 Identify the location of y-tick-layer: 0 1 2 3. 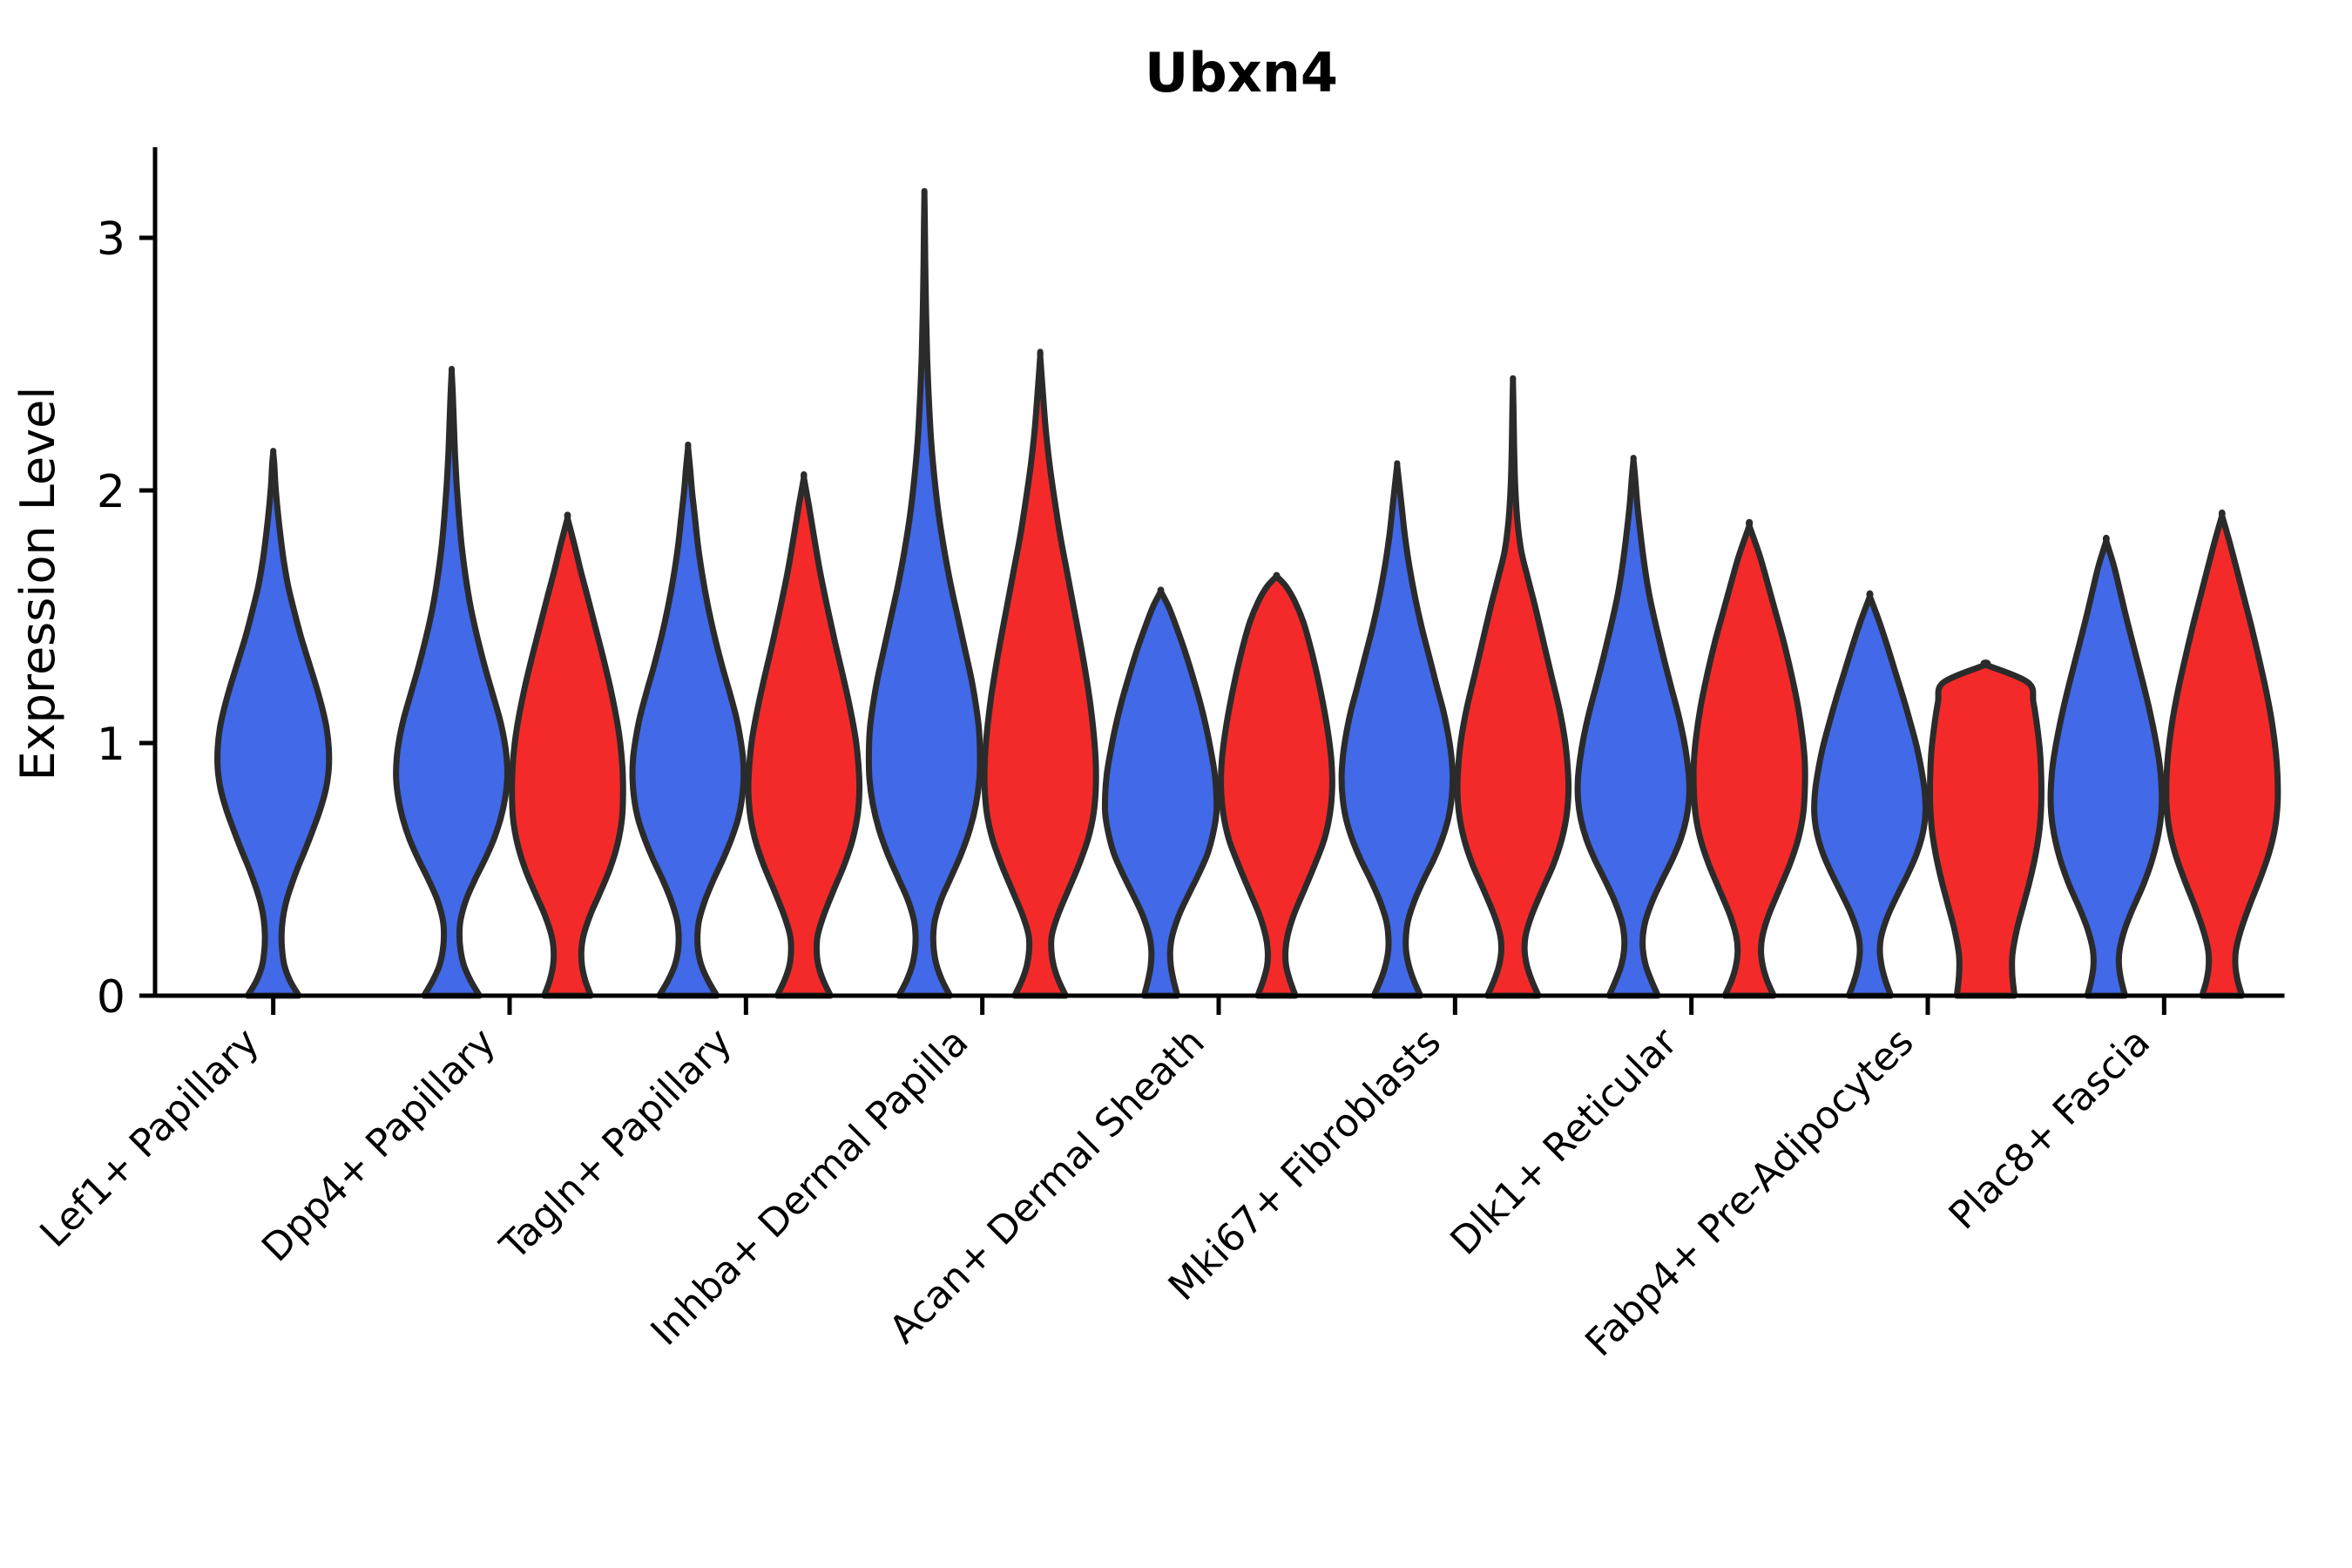
(126, 618).